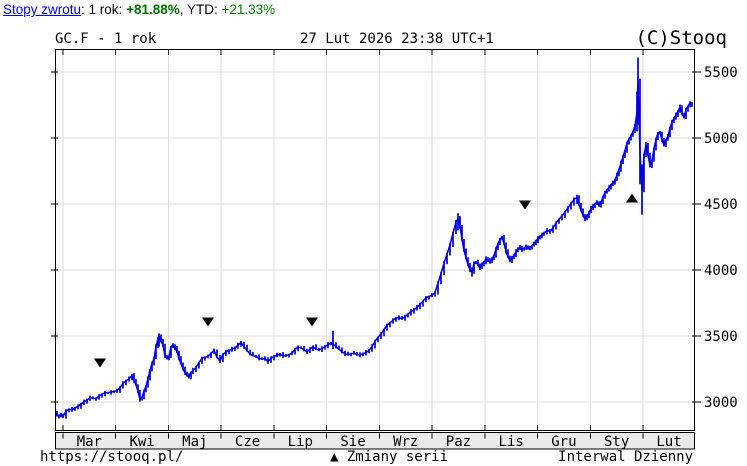  I want to click on returns-period-value: +81.88%, so click(153, 9).